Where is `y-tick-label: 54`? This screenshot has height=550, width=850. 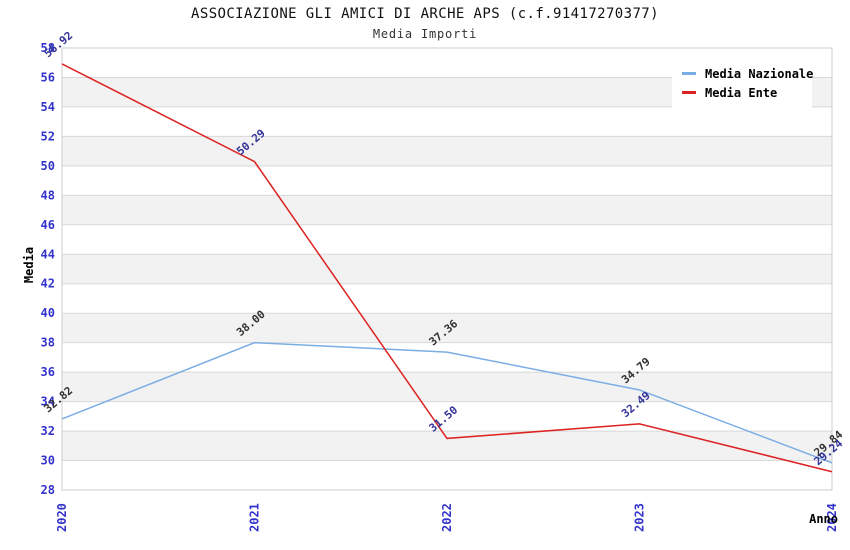
y-tick-label: 54 is located at coordinates (48, 107).